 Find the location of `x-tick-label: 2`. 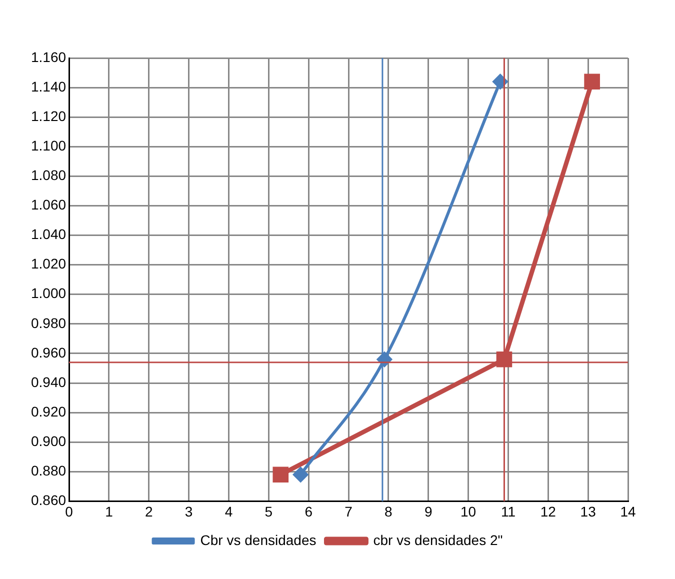

x-tick-label: 2 is located at coordinates (148, 511).